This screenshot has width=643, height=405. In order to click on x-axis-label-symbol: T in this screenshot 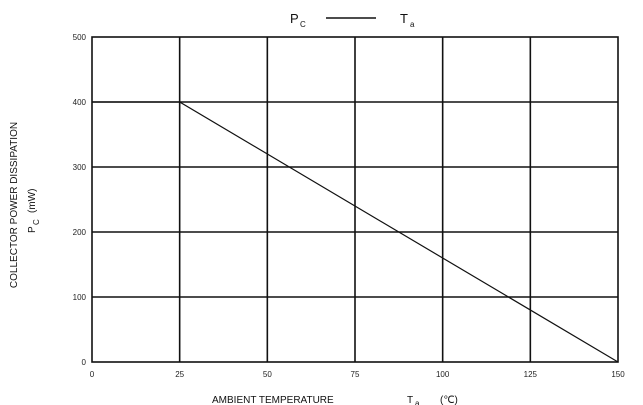, I will do `click(410, 400)`.